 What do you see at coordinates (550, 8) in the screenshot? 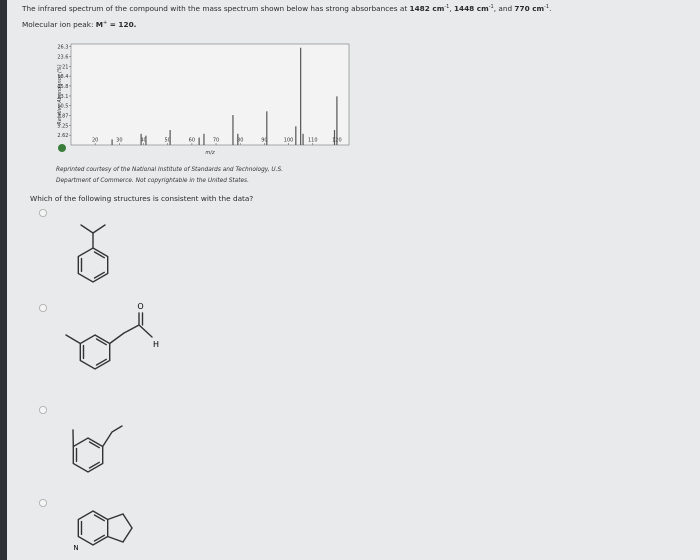
I see `text-segment: .` at bounding box center [550, 8].